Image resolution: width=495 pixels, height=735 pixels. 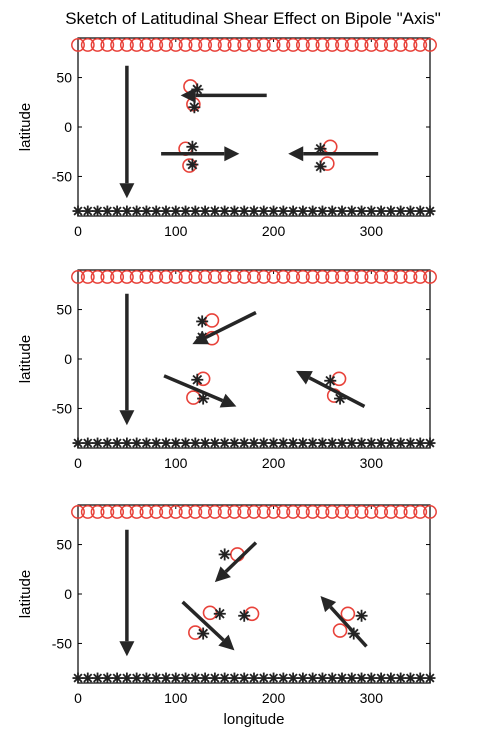 I want to click on y-tick-label: 0, so click(x=68, y=594).